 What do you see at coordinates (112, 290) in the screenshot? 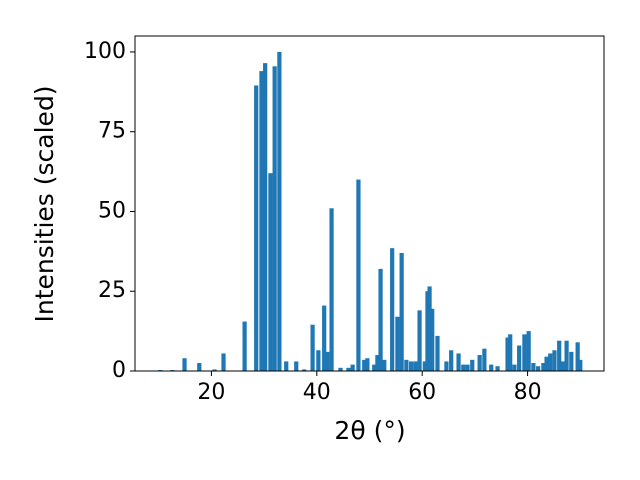
I see `y-tick-label: 25` at bounding box center [112, 290].